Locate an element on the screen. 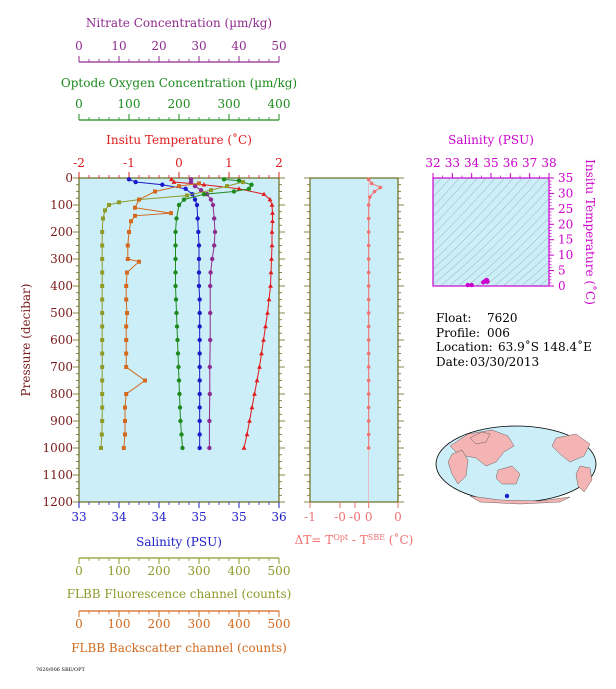 The width and height of the screenshot is (616, 689). location-label: Location: is located at coordinates (464, 347).